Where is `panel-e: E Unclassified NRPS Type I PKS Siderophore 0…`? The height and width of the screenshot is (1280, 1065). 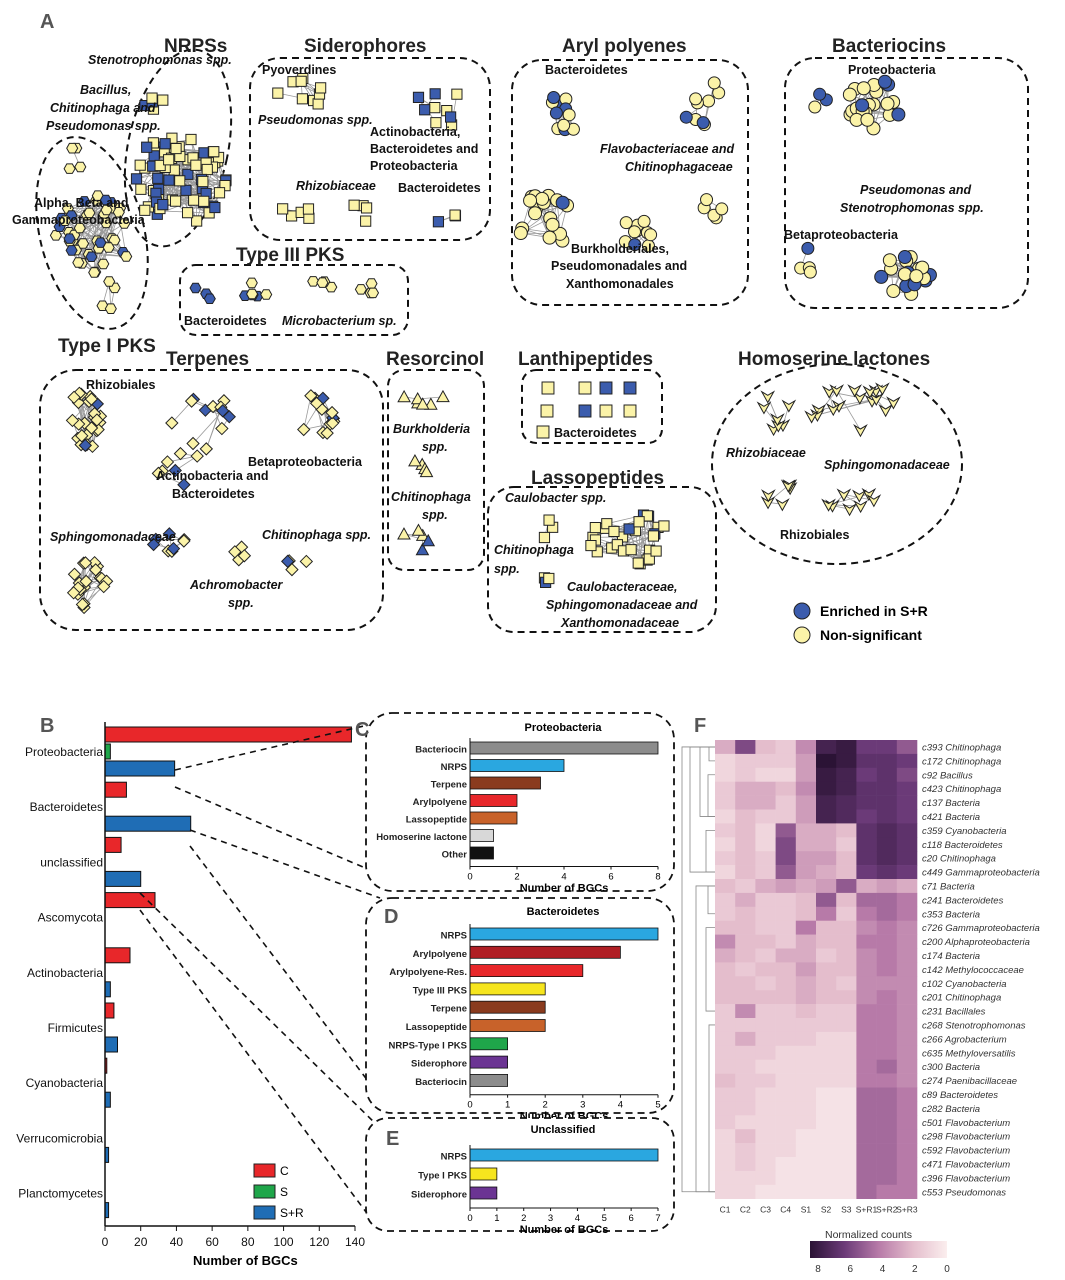 panel-e: E Unclassified NRPS Type I PKS Siderophore 0… is located at coordinates (520, 1176).